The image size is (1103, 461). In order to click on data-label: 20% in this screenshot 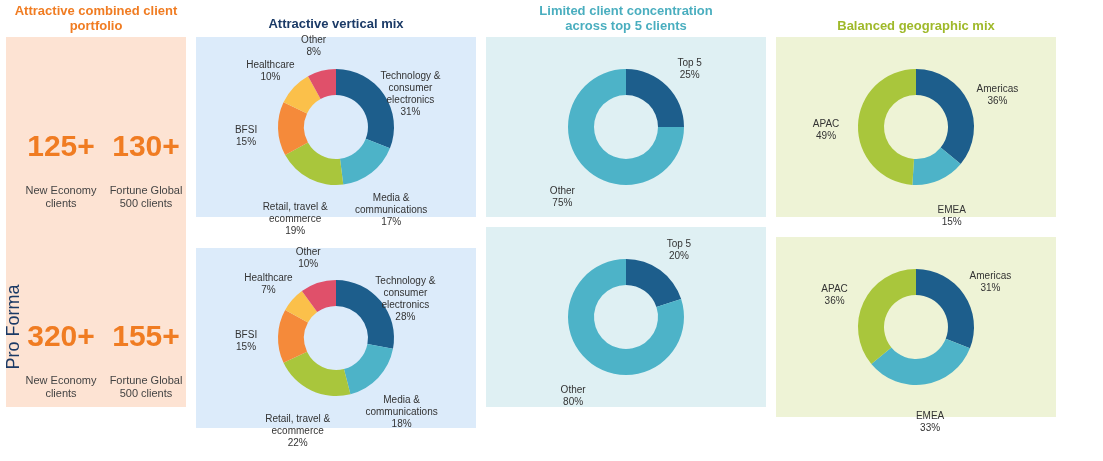, I will do `click(679, 256)`.